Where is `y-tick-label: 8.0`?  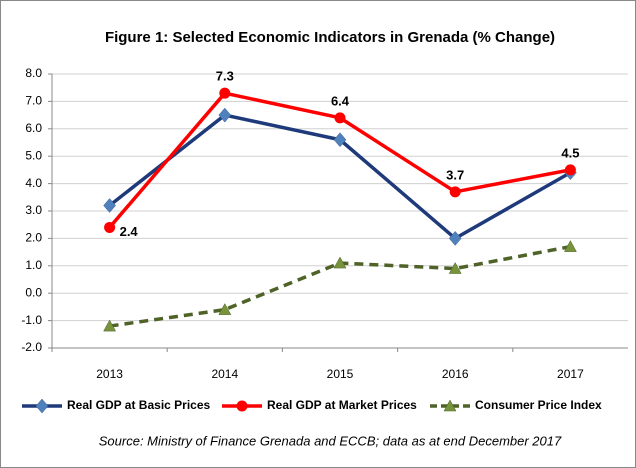
y-tick-label: 8.0 is located at coordinates (33, 73).